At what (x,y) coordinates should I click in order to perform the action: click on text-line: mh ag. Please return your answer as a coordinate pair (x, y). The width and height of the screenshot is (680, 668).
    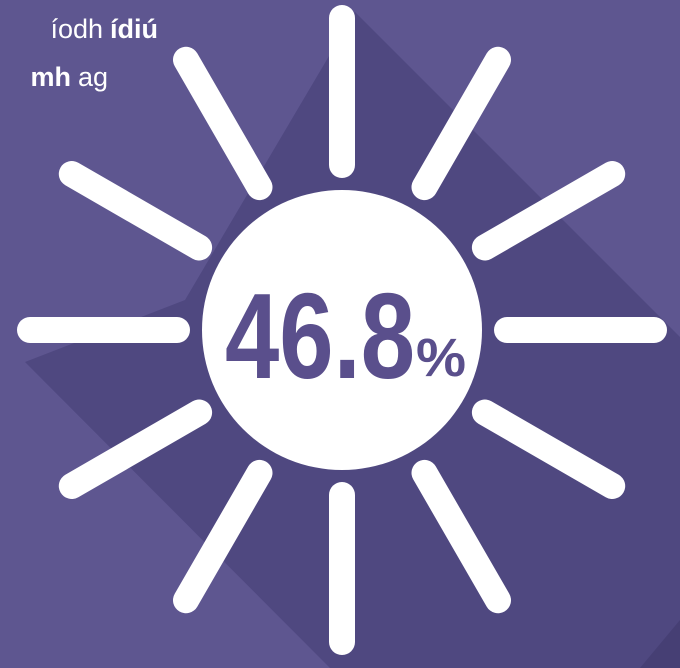
    Looking at the image, I should click on (69, 77).